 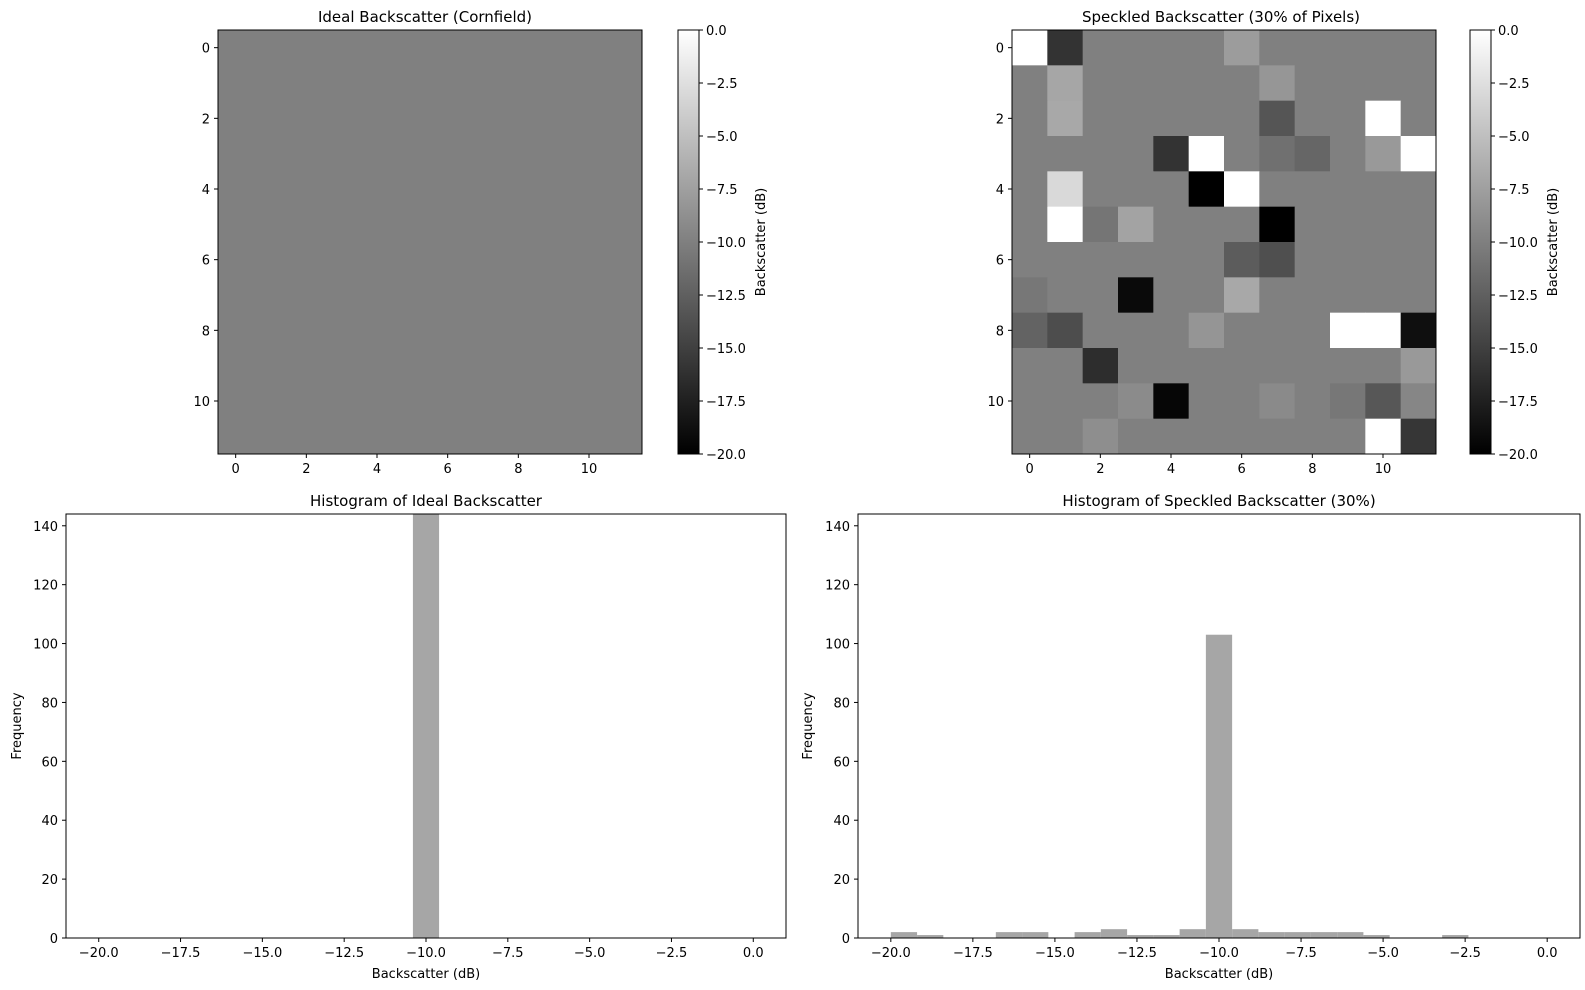 I want to click on x-tick-label: −12.5, so click(x=344, y=953).